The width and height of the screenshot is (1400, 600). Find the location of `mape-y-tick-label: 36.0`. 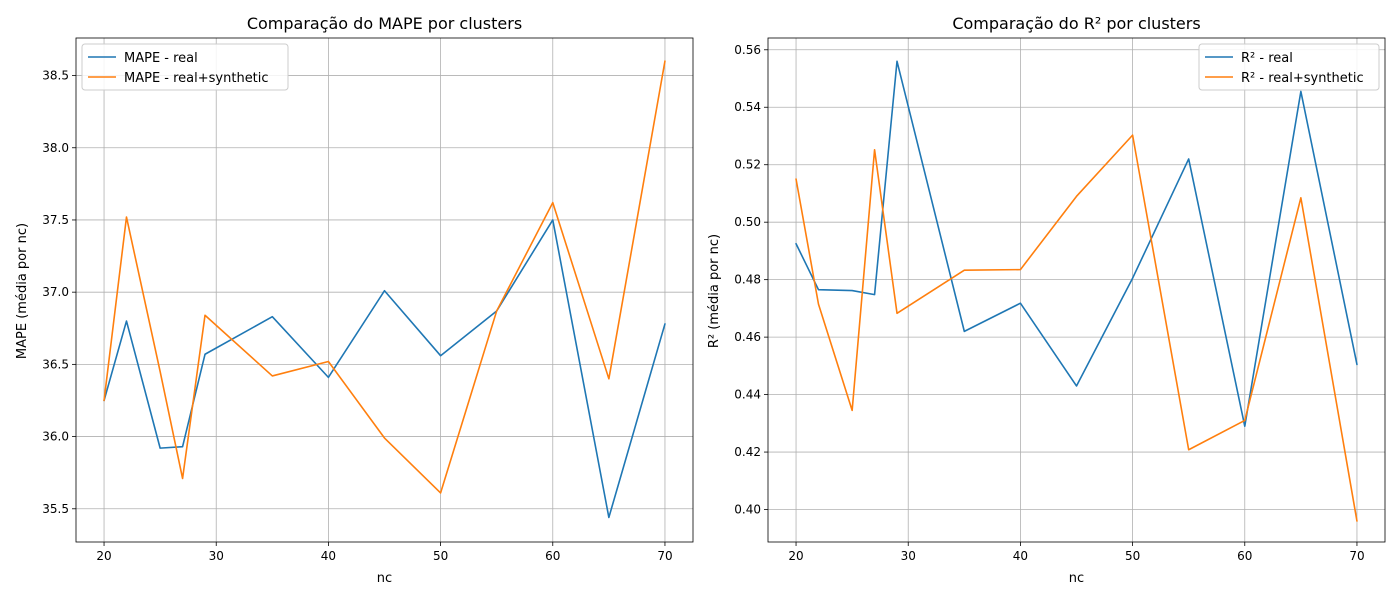

mape-y-tick-label: 36.0 is located at coordinates (55, 437).